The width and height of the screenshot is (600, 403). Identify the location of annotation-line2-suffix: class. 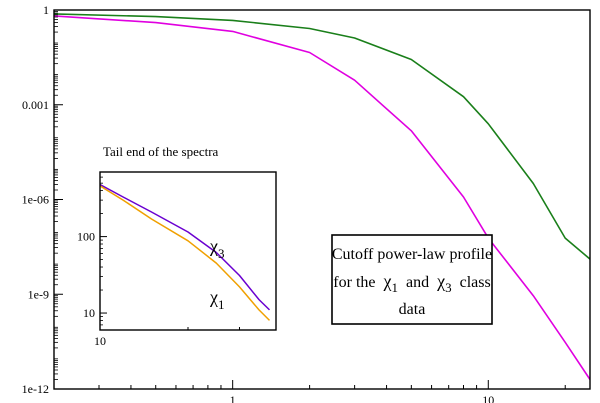
(475, 282).